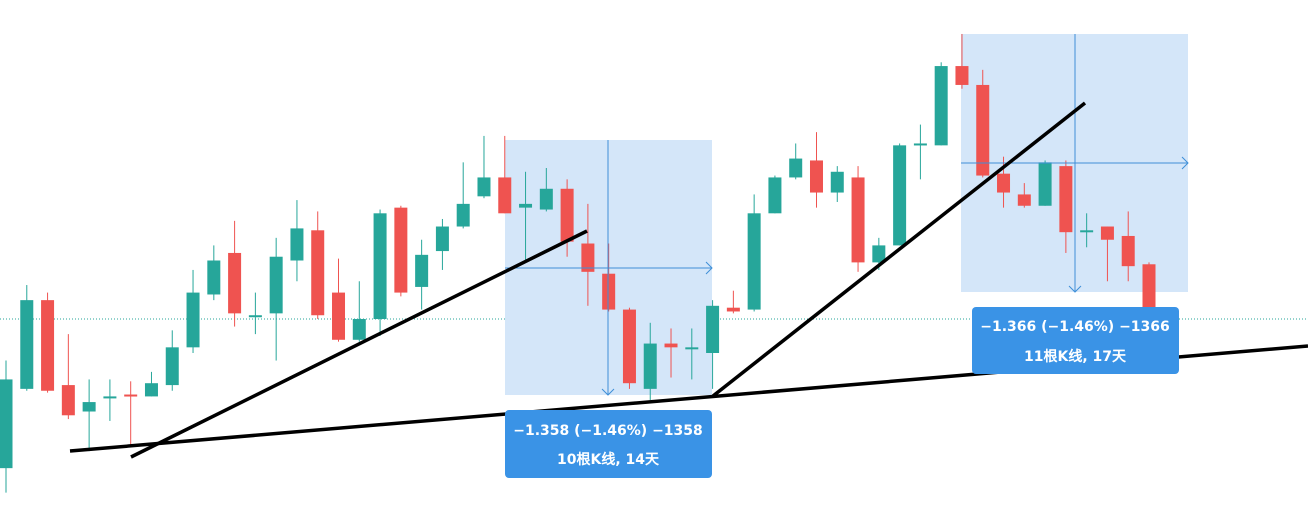 This screenshot has height=521, width=1308. I want to click on measure-change: −1.358 (−1.46%) −1358, so click(608, 431).